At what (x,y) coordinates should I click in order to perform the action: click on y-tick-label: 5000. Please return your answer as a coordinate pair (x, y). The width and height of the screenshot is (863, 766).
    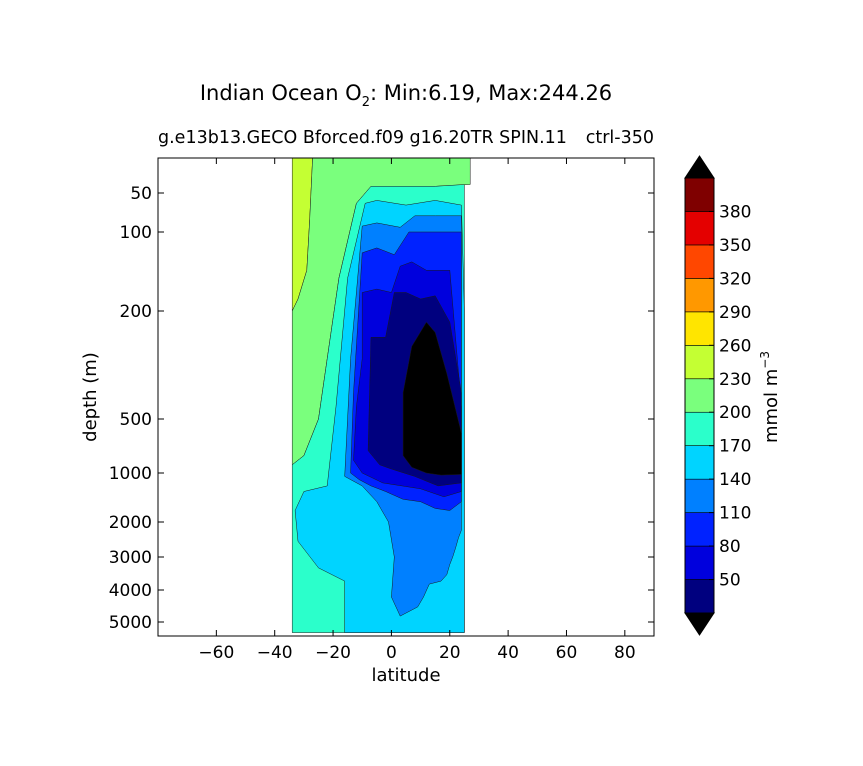
    Looking at the image, I should click on (130, 623).